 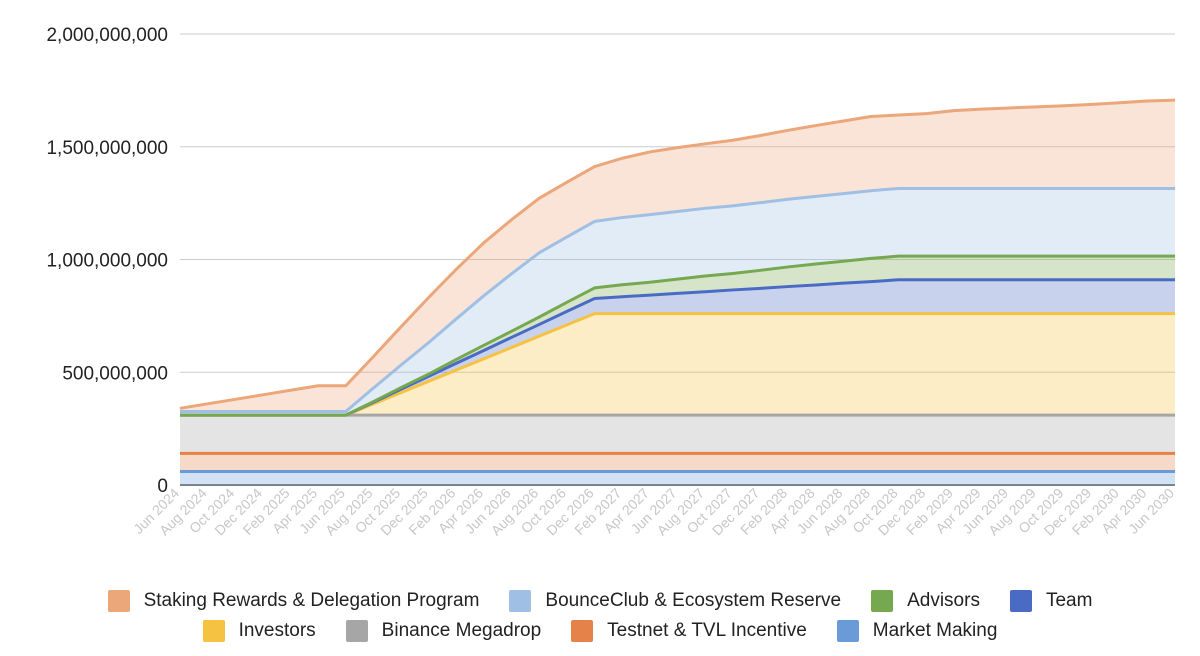 I want to click on legend-label: Staking Rewards & Delegation Program, so click(x=311, y=600).